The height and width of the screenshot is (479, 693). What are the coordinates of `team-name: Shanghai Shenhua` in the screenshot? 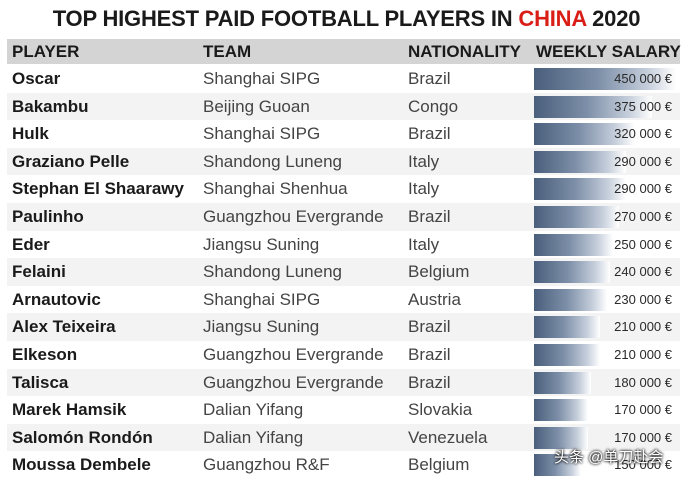 It's located at (275, 189).